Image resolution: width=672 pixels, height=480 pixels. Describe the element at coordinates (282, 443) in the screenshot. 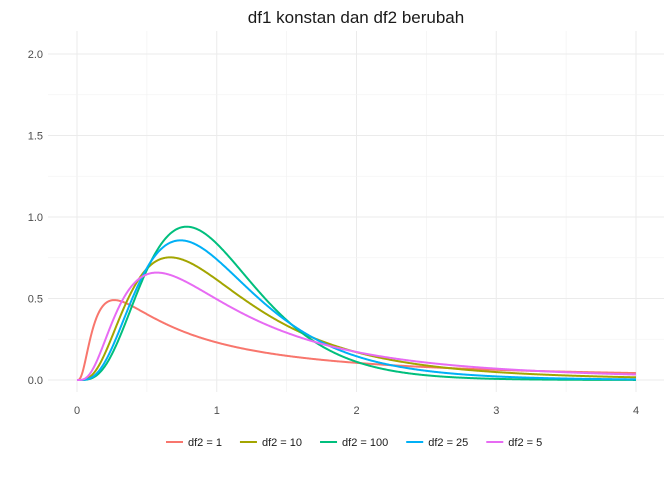

I see `legend-label: df2 = 10` at that location.